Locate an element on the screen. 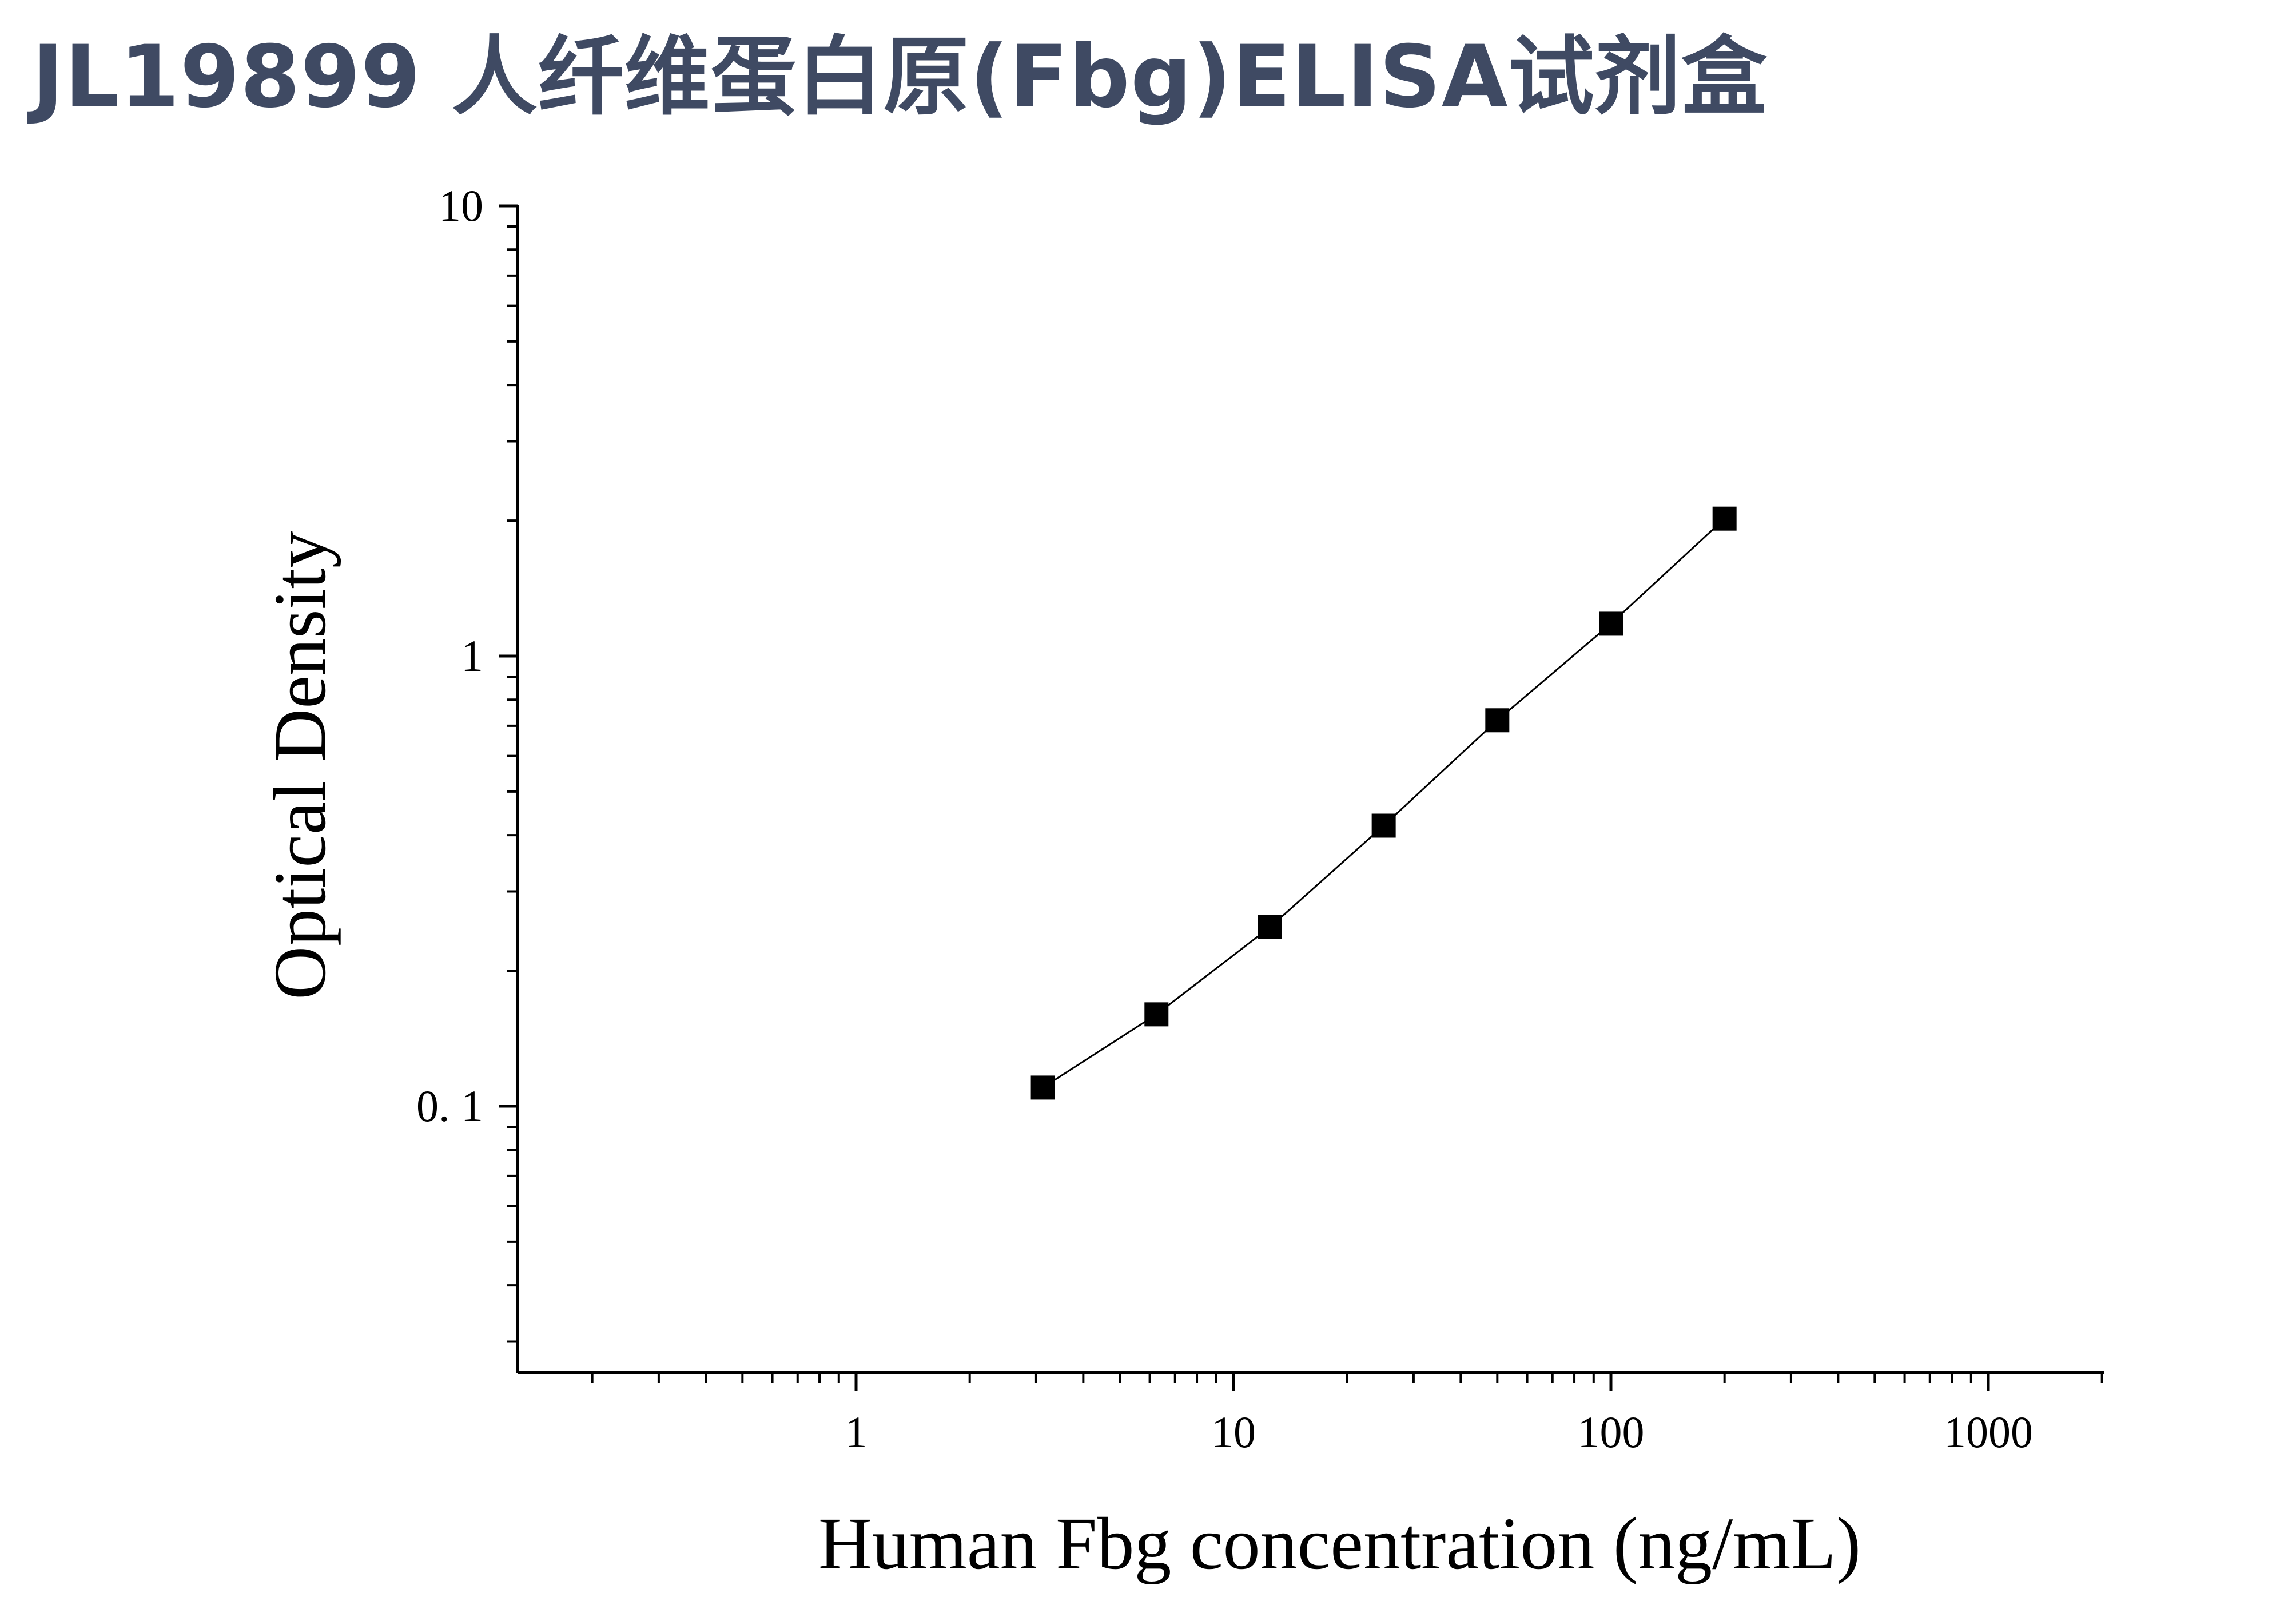 The height and width of the screenshot is (1605, 2296). x-tick-label: 1 is located at coordinates (856, 1432).